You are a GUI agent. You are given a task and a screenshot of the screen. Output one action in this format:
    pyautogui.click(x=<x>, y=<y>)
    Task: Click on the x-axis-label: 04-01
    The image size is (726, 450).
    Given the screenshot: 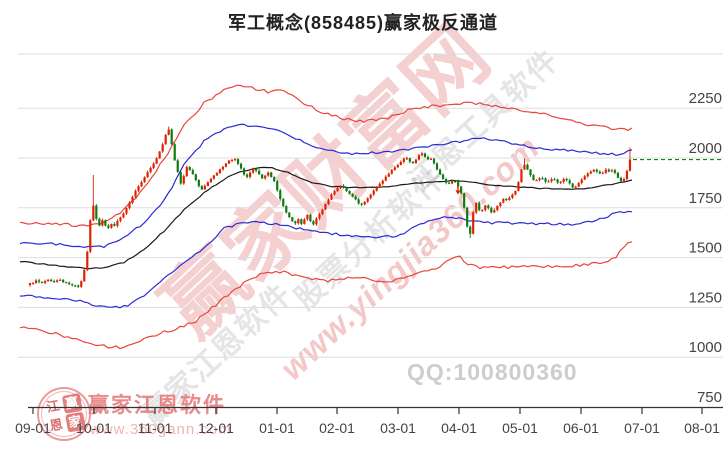 What is the action you would take?
    pyautogui.click(x=459, y=428)
    